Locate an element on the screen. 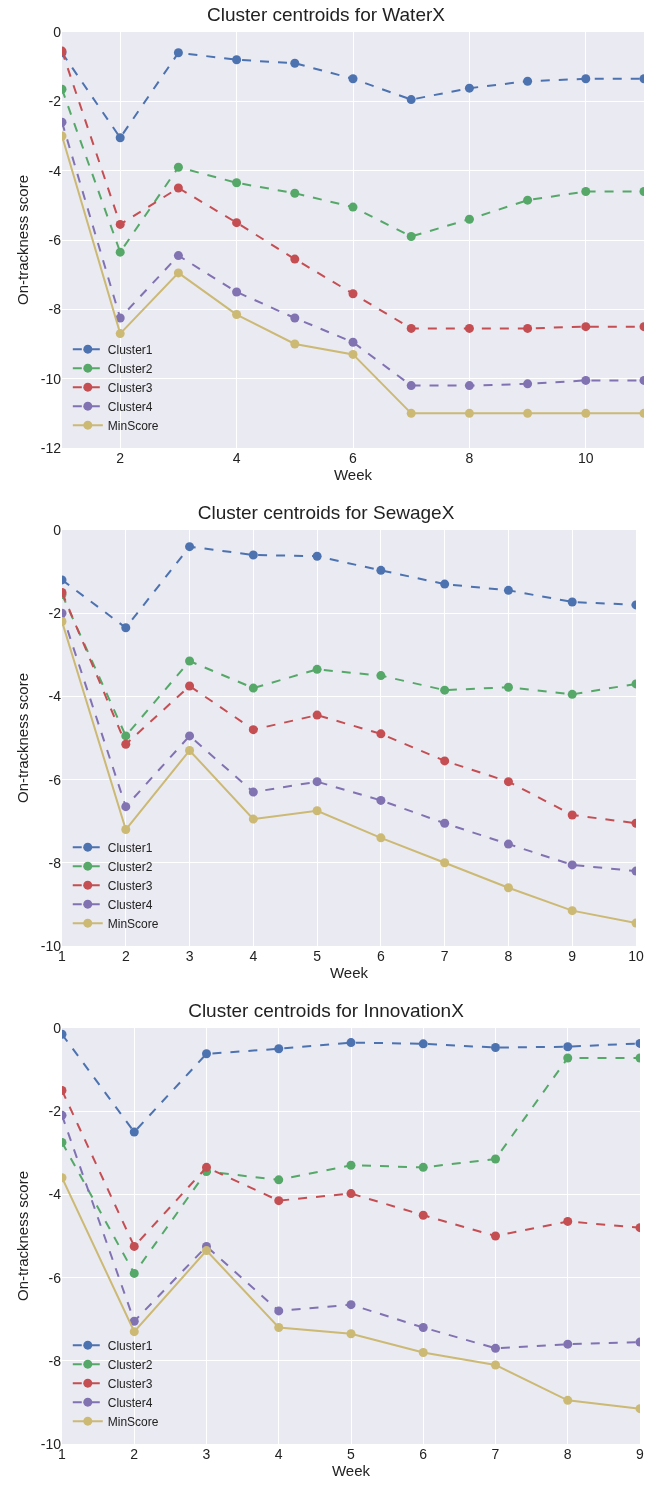 The width and height of the screenshot is (652, 1495). x-tick-label: 8 is located at coordinates (469, 458).